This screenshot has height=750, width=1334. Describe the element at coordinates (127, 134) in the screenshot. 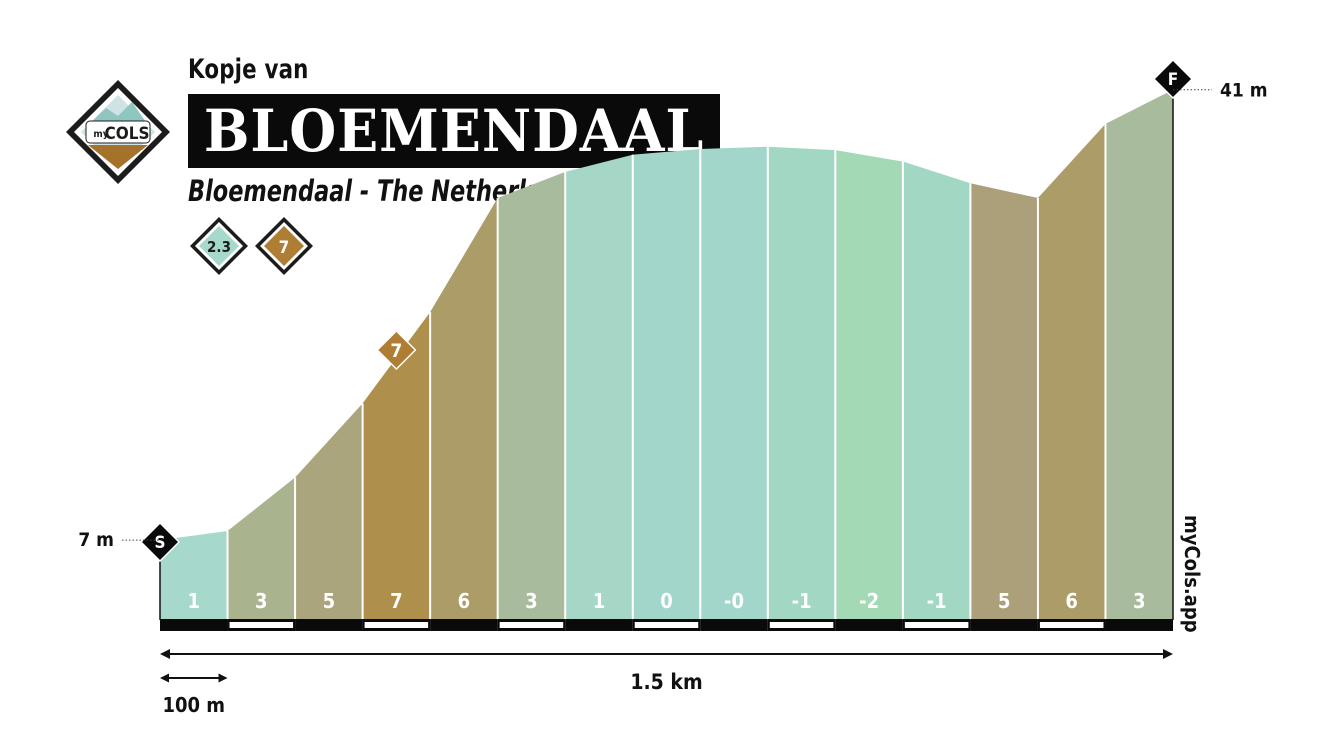

I see `logo-text-cols: COLS` at that location.